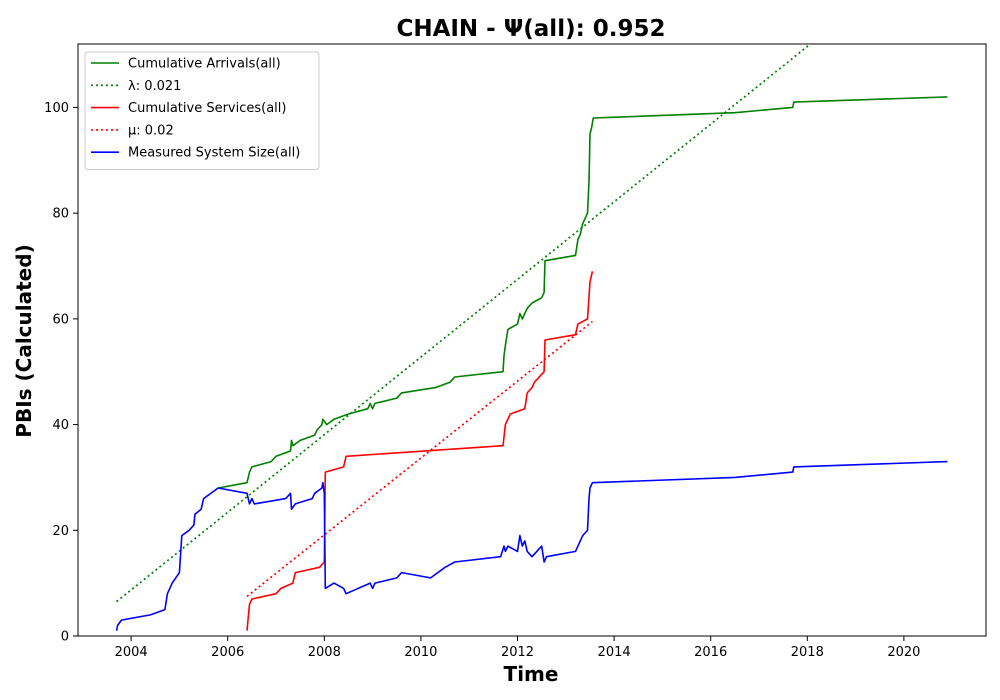 This screenshot has height=700, width=1000. Describe the element at coordinates (60, 319) in the screenshot. I see `y-tick-label: 60` at that location.